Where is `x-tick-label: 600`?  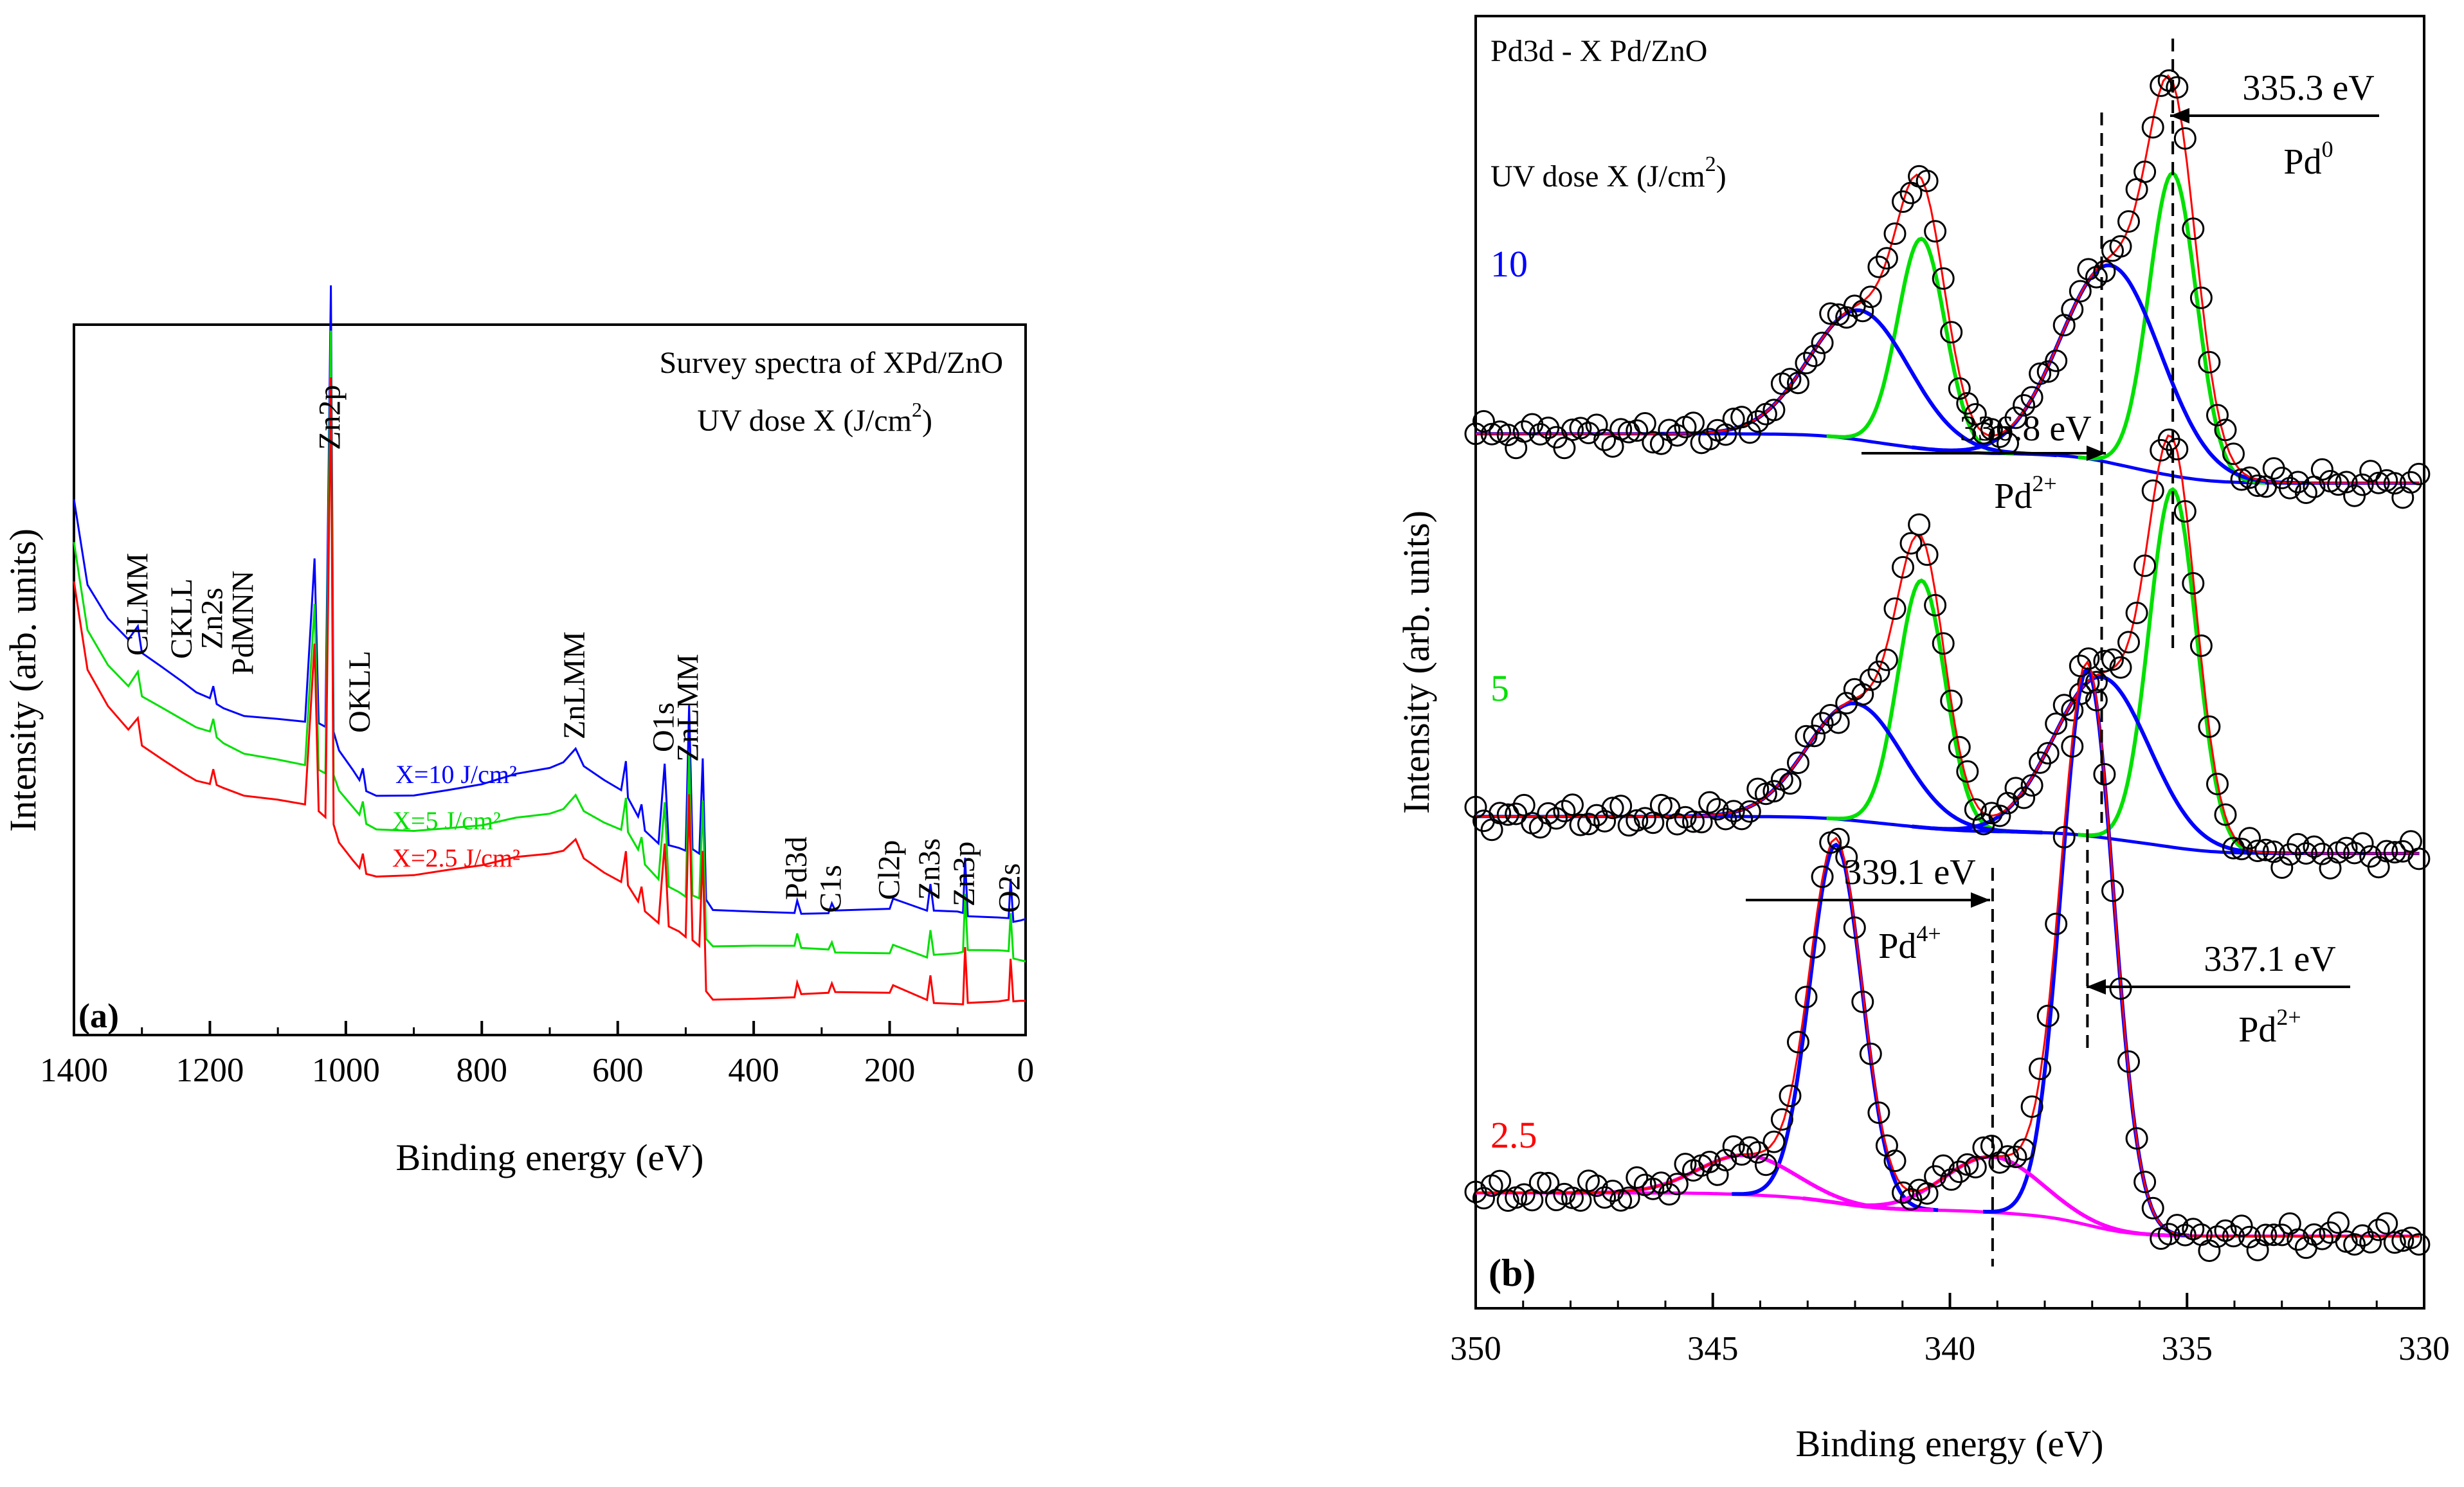
x-tick-label: 600 is located at coordinates (618, 1070).